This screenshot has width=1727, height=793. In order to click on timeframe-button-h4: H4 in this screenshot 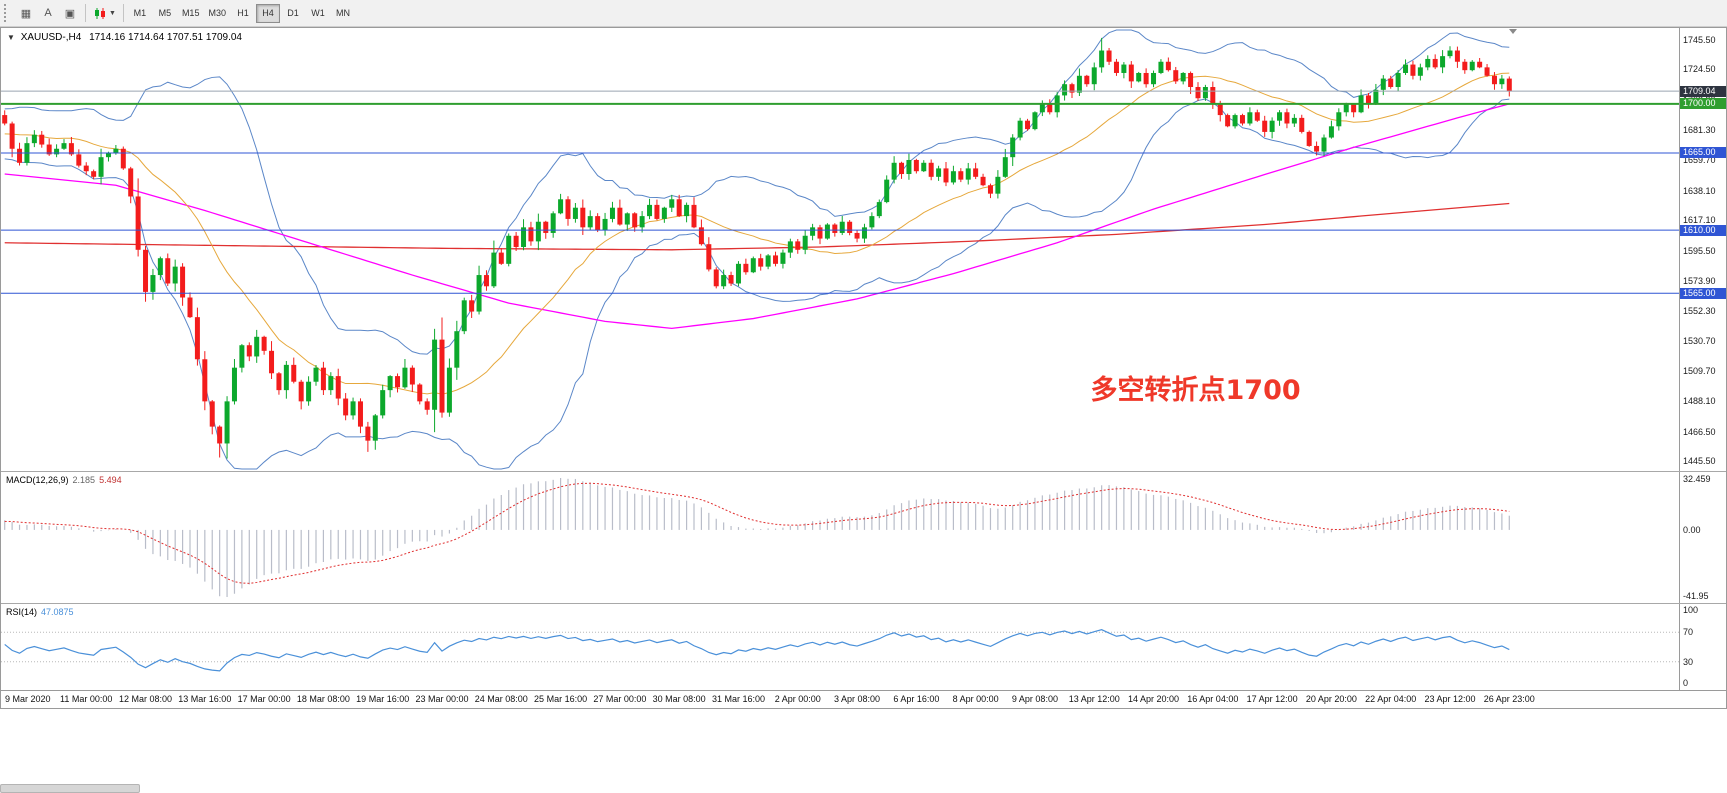, I will do `click(267, 13)`.